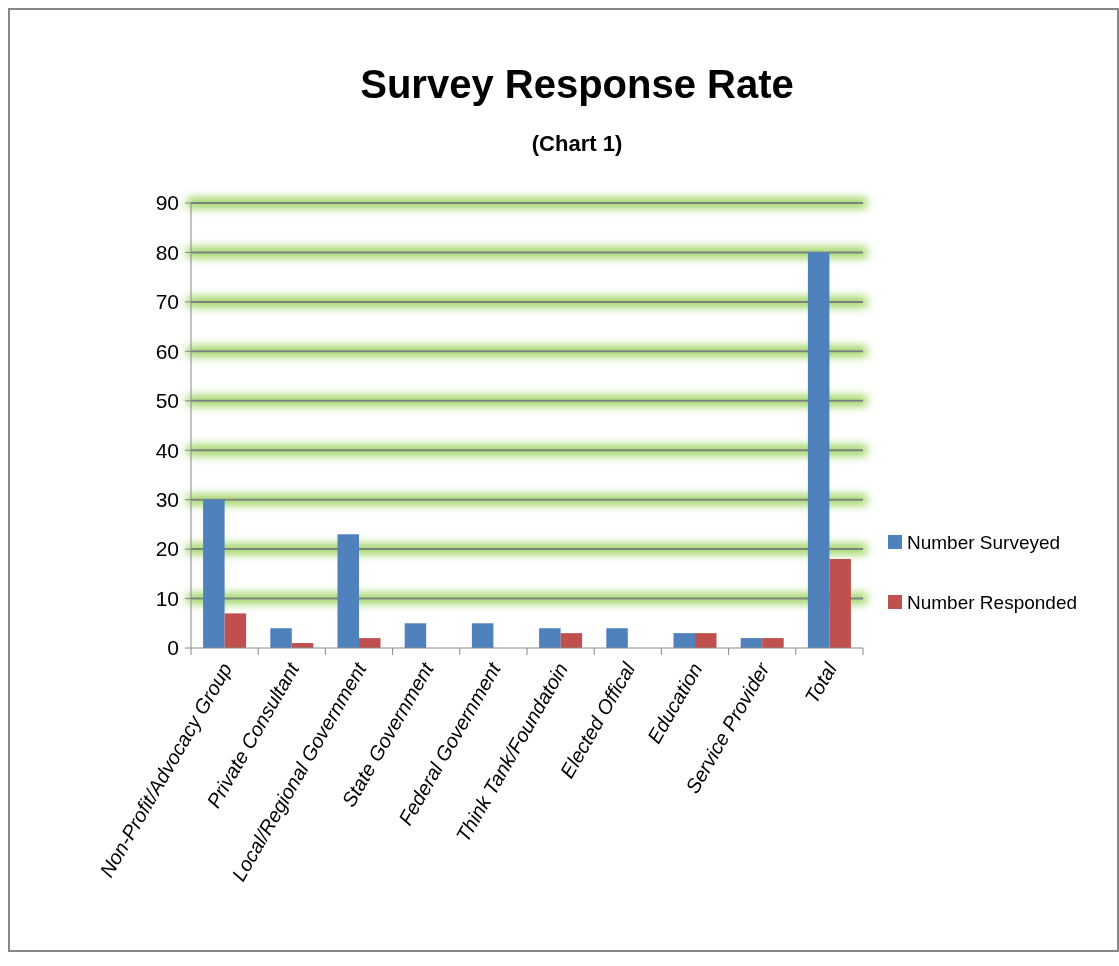  Describe the element at coordinates (577, 84) in the screenshot. I see `chart-title: Survey Response Rate` at that location.